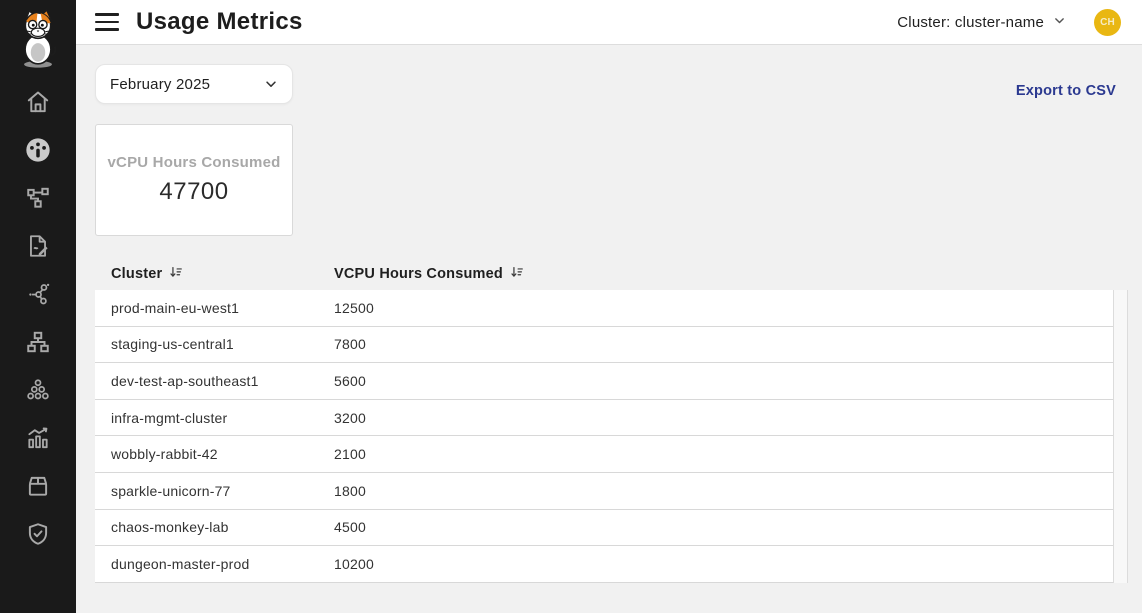  What do you see at coordinates (214, 274) in the screenshot?
I see `column-header-cluster: Cluster` at bounding box center [214, 274].